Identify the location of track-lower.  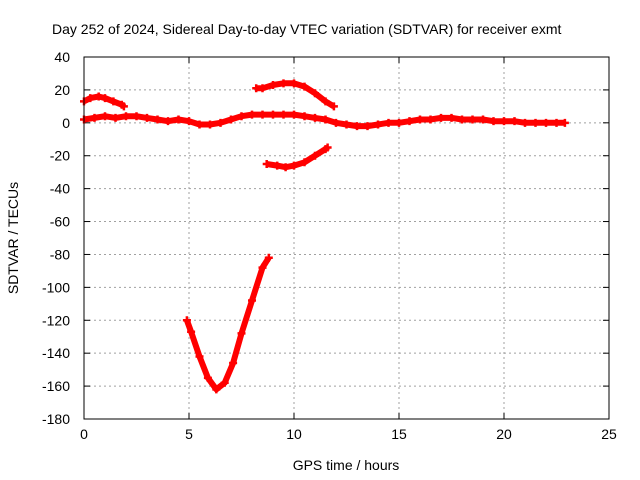
(298, 158).